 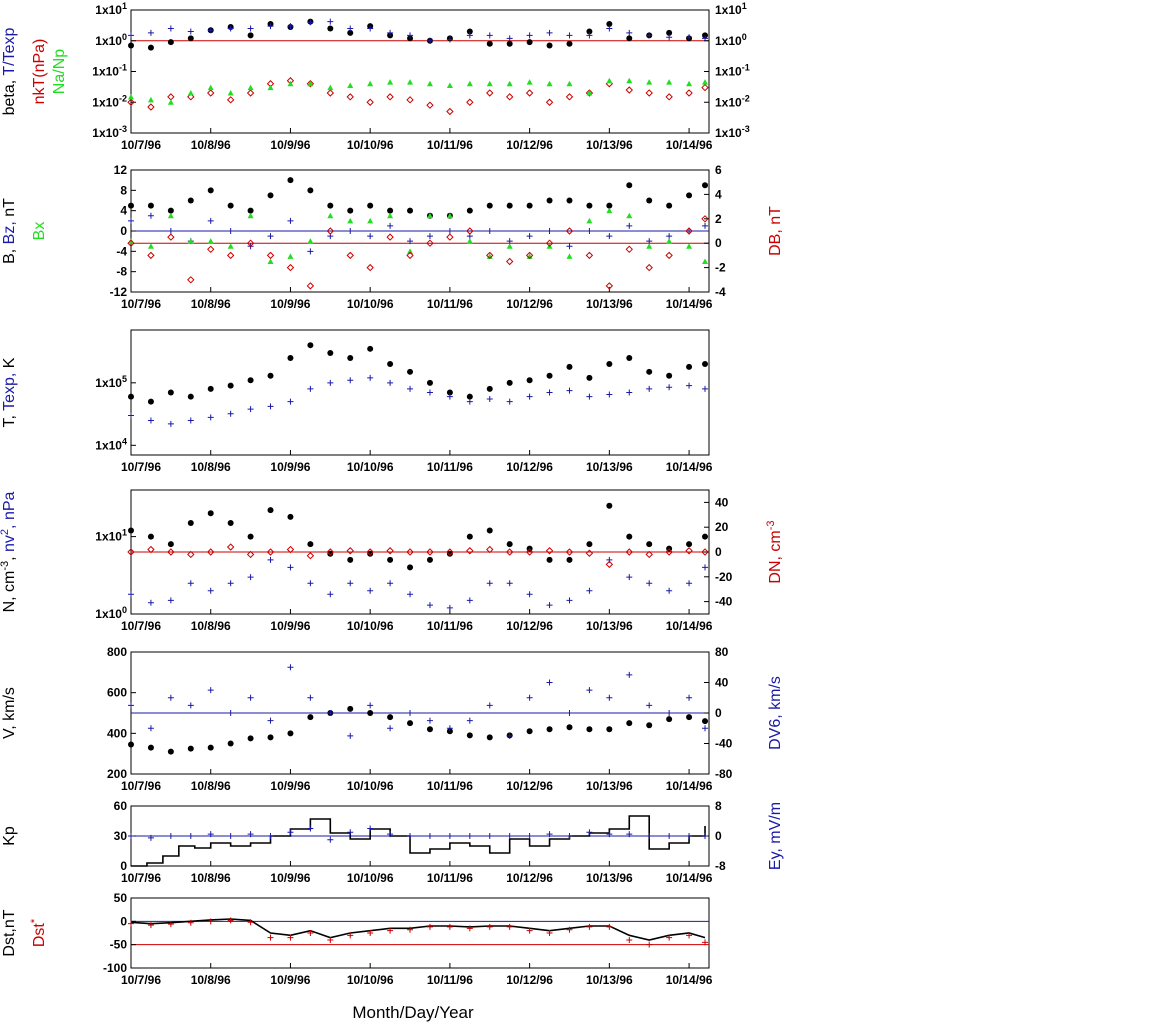 I want to click on y-tick-label: 1x10⁴, so click(x=111, y=444).